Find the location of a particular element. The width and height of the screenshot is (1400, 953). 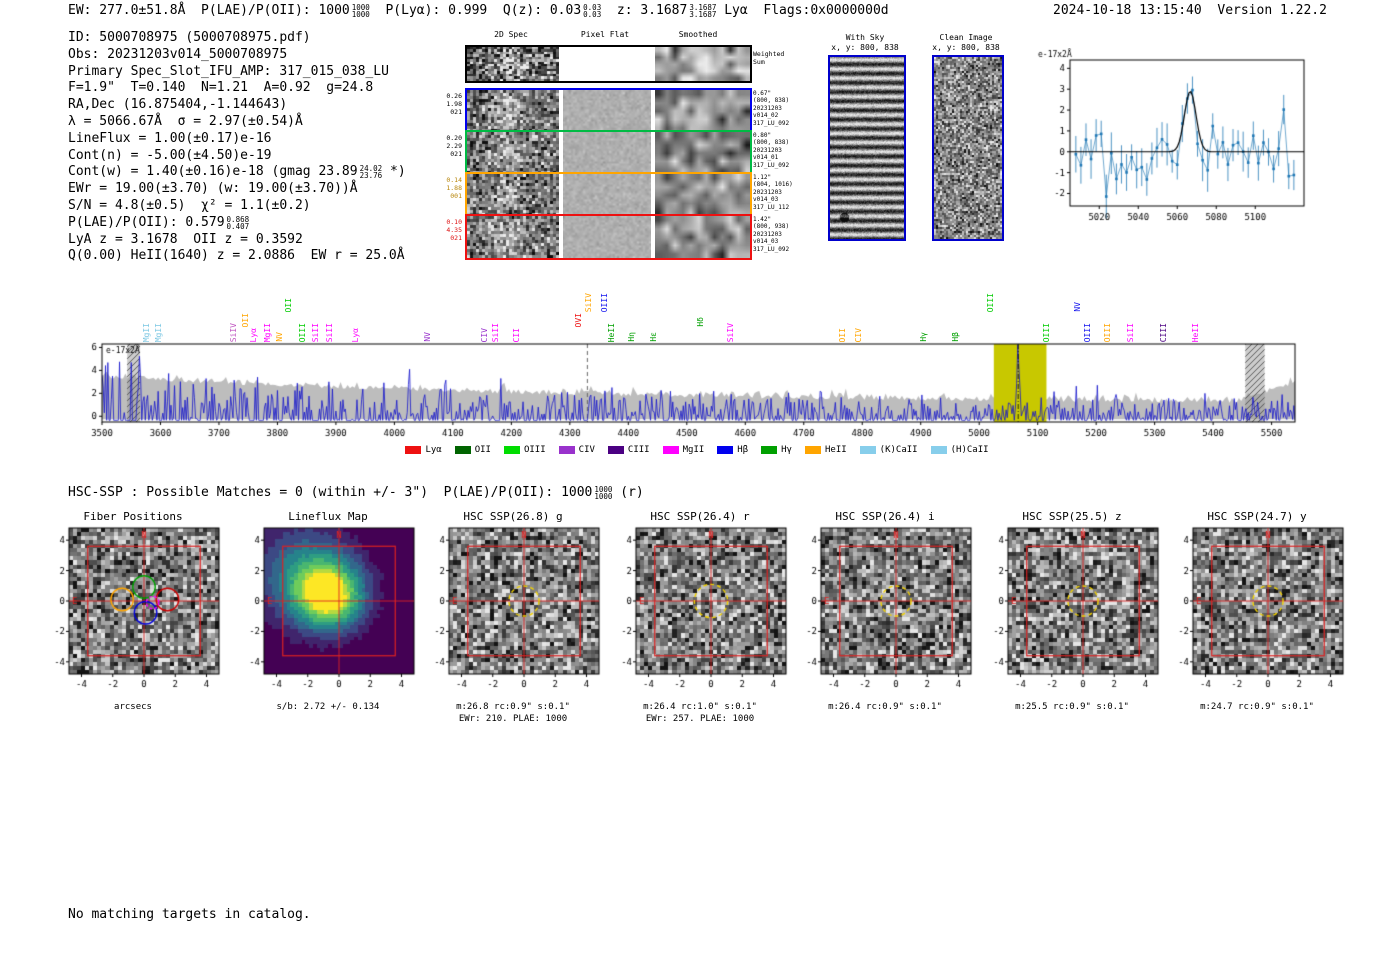

fraction-bottom: 23.76 is located at coordinates (371, 176).